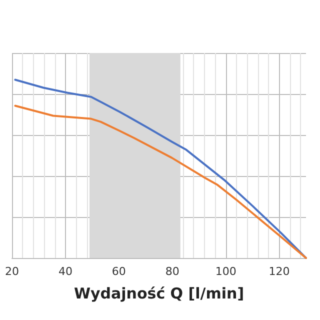 The height and width of the screenshot is (320, 320). Describe the element at coordinates (159, 293) in the screenshot. I see `x-axis-title: Wydajność Q [l/min]` at that location.